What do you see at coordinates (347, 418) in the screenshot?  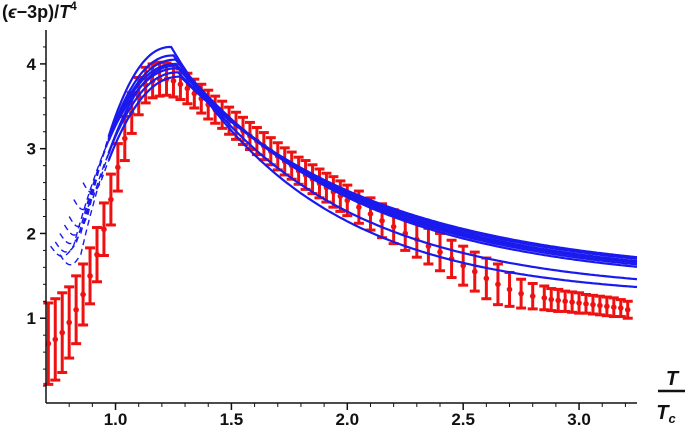 I see `x-tick-label: 2.0` at bounding box center [347, 418].